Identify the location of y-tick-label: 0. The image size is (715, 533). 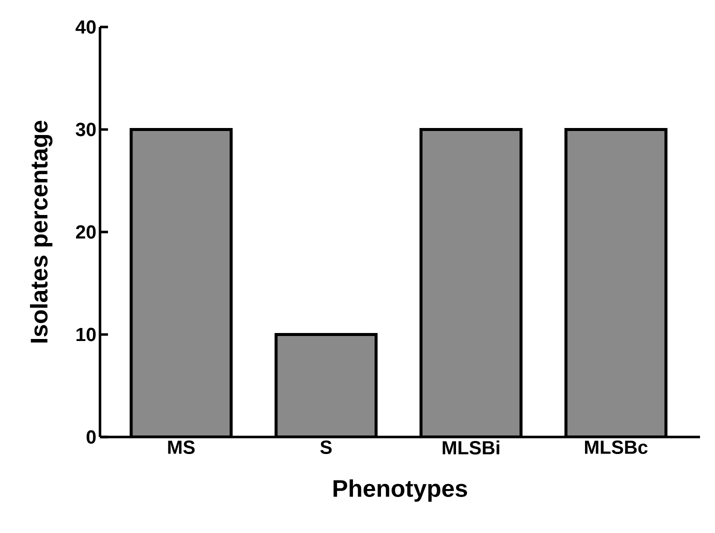
(91, 437).